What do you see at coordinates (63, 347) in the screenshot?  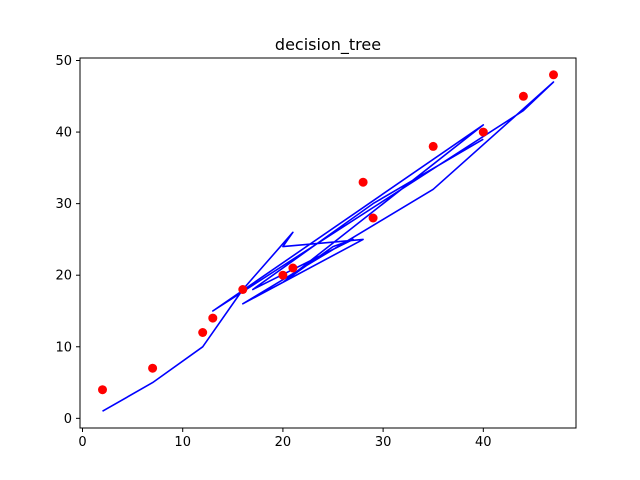 I see `y-tick-label: 10` at bounding box center [63, 347].